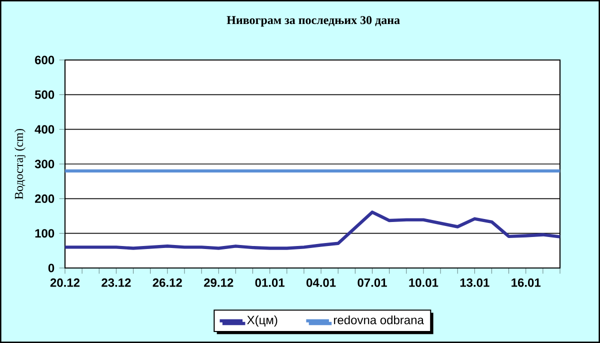  Describe the element at coordinates (372, 282) in the screenshot. I see `x-tick-label: 07.01` at that location.